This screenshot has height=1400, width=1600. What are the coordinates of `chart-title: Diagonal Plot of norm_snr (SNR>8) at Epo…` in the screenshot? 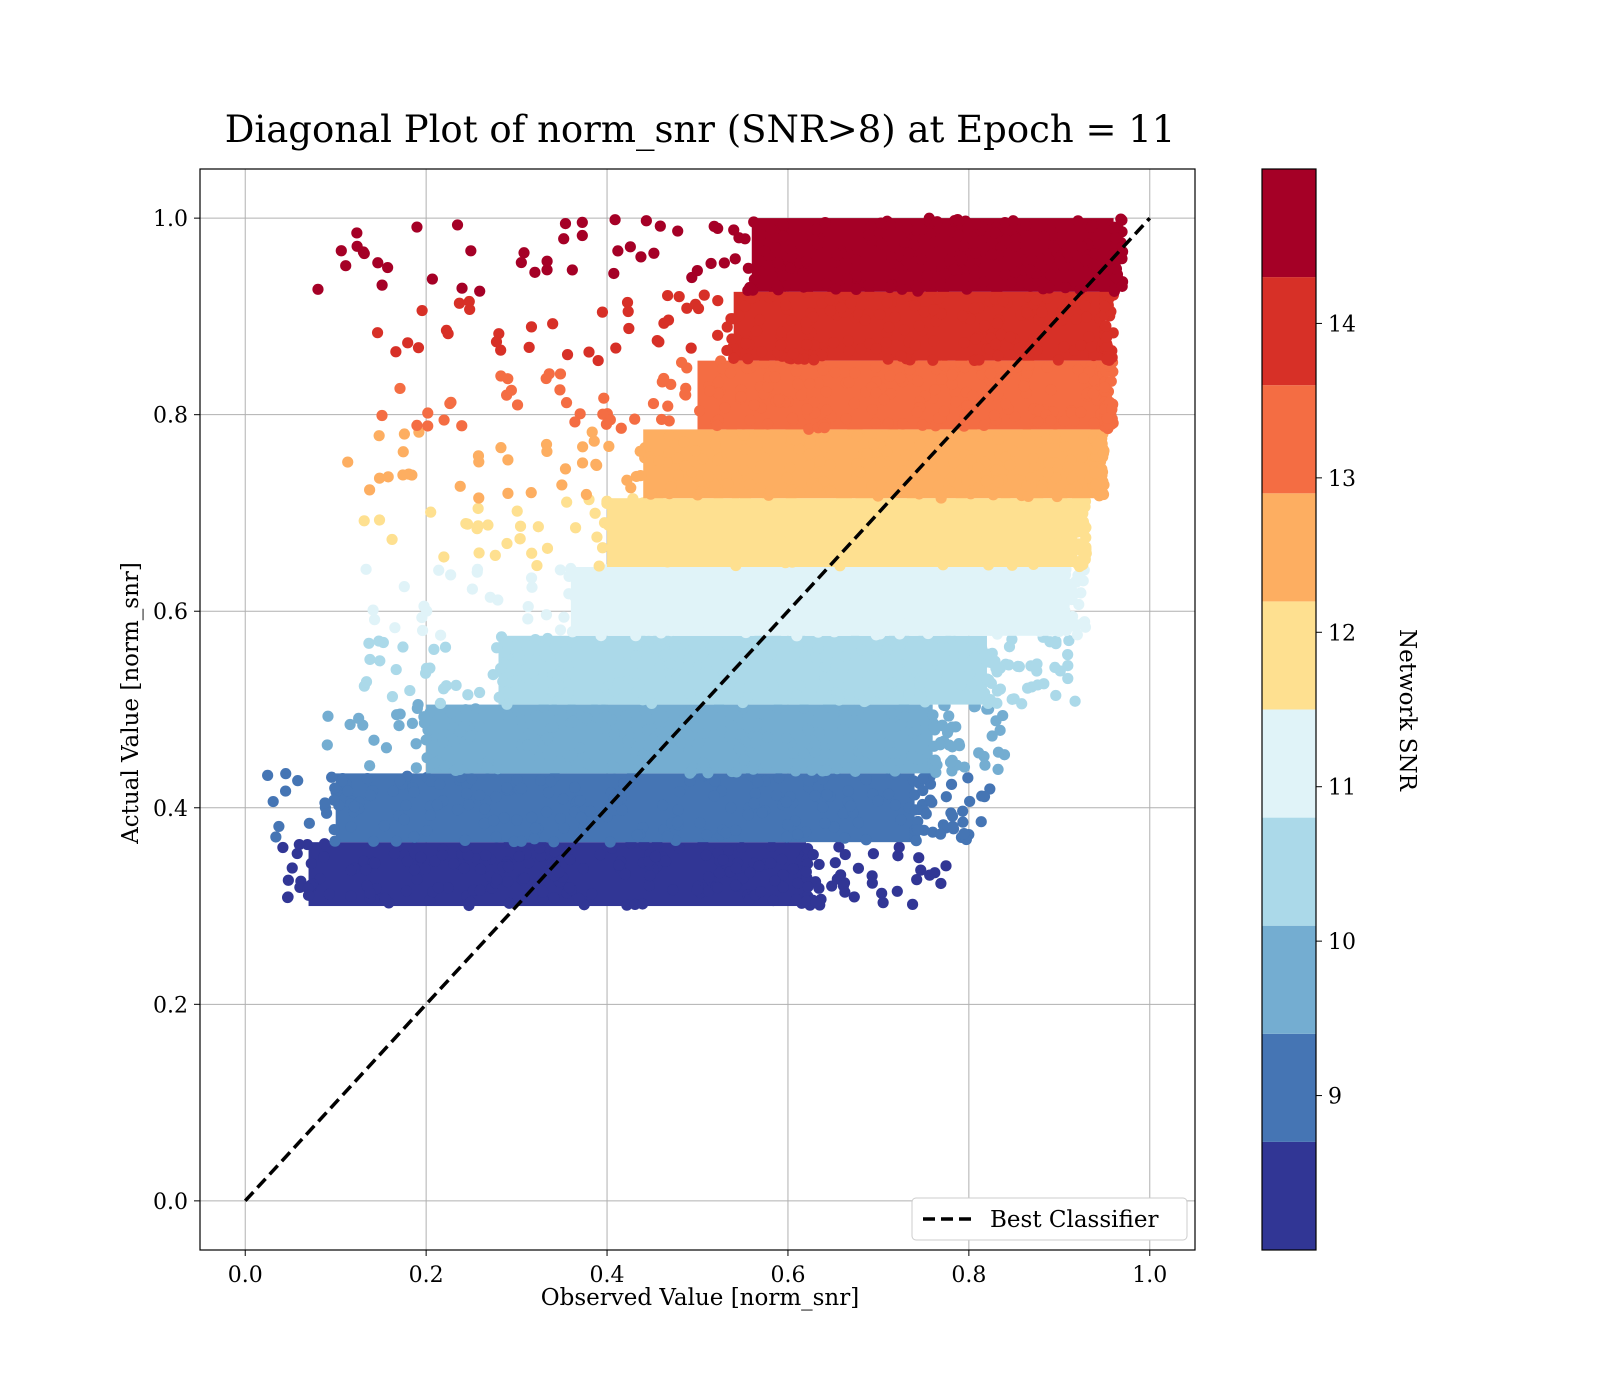 It's located at (700, 130).